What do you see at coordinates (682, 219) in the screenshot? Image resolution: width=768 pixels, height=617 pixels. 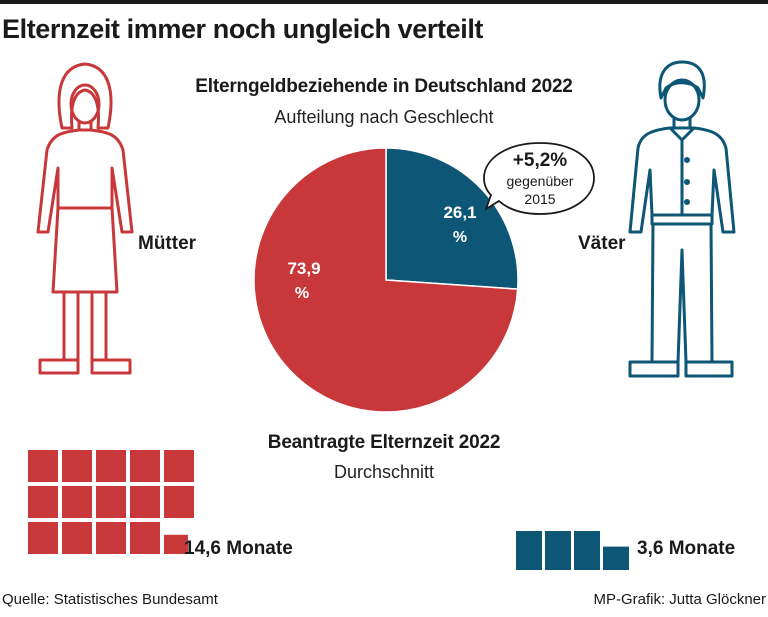 I see `father-icon` at bounding box center [682, 219].